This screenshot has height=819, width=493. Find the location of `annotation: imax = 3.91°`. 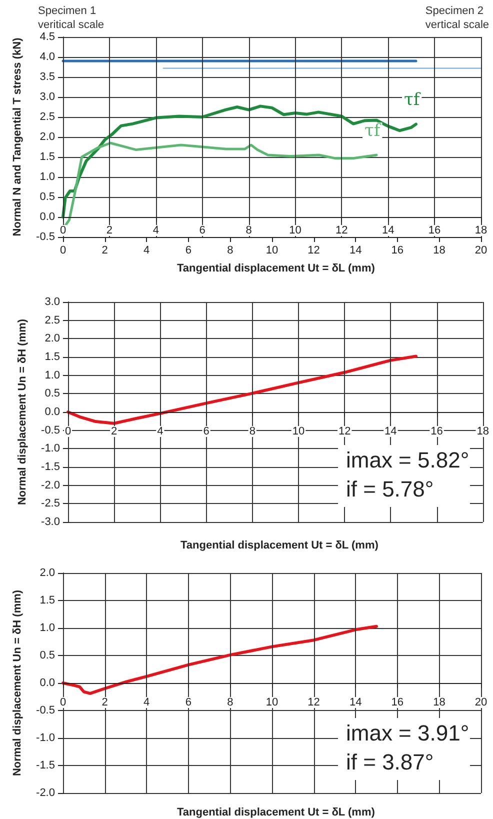

annotation: imax = 3.91° is located at coordinates (408, 733).